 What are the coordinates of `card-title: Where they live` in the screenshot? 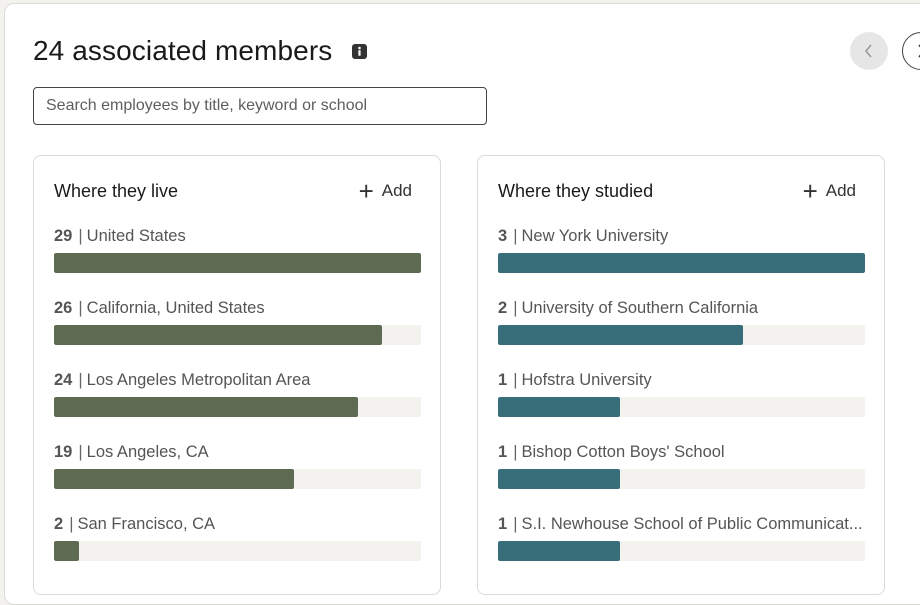 It's located at (116, 191).